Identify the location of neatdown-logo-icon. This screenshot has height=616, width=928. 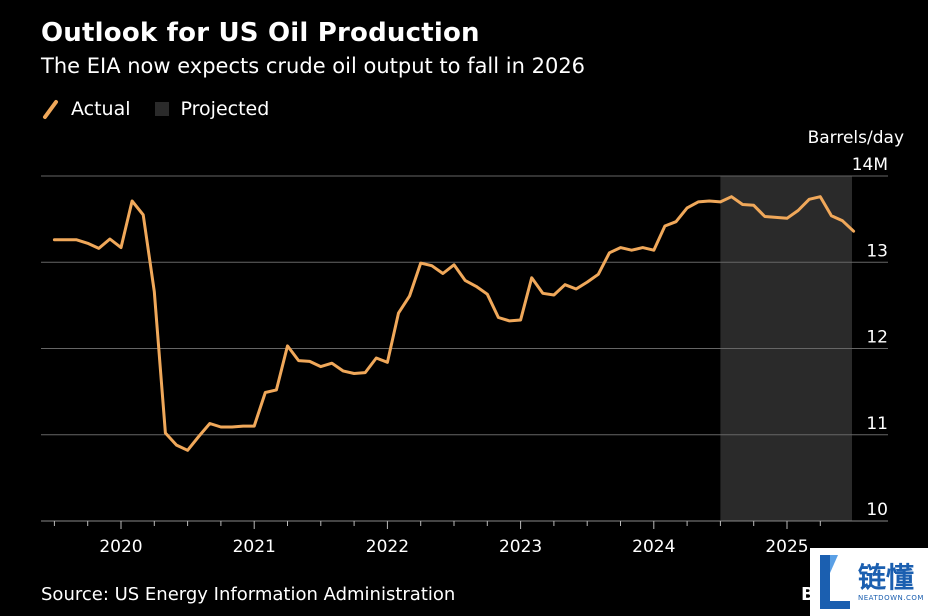
(835, 582).